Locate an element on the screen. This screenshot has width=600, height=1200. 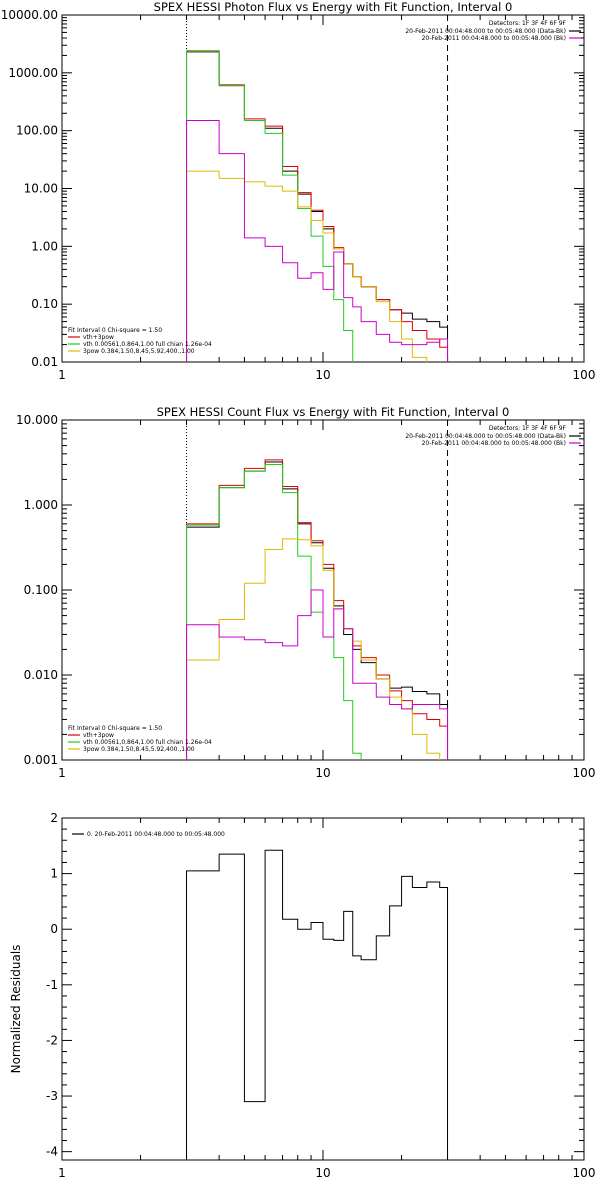
y-tick-label: 0.10 is located at coordinates (44, 304).